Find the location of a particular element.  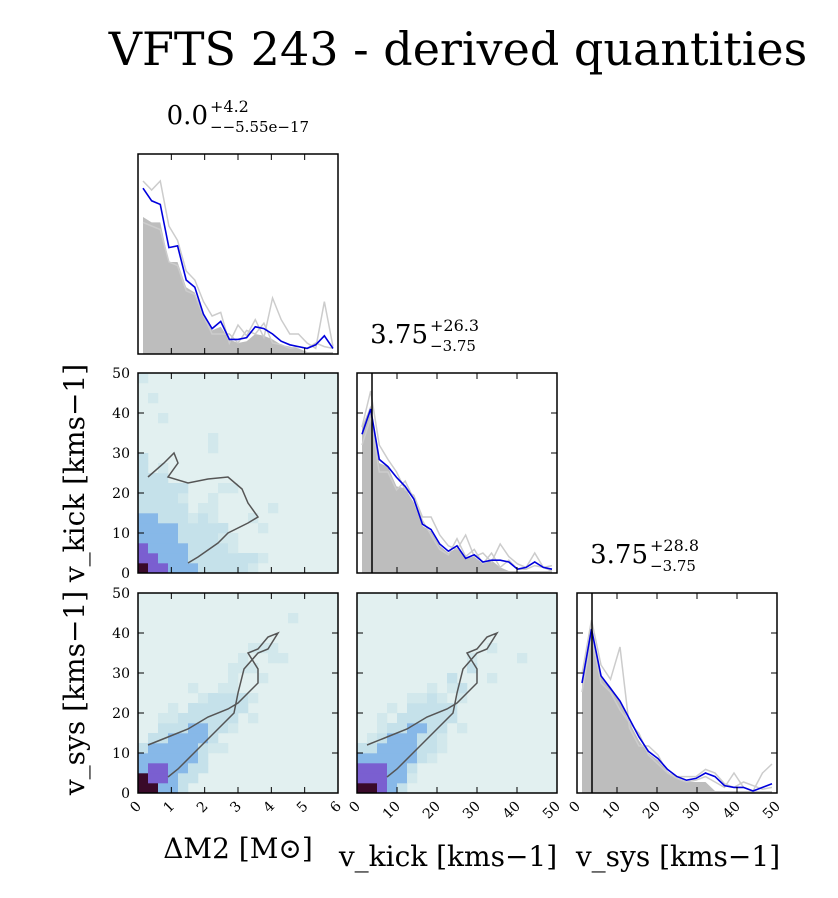

histogram-vsys is located at coordinates (677, 693).